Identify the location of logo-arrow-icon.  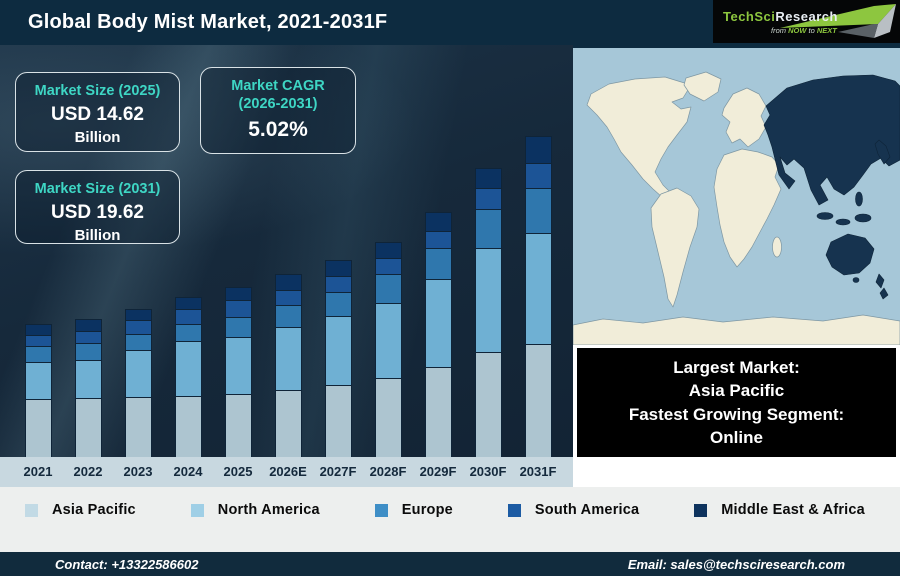
(838, 21).